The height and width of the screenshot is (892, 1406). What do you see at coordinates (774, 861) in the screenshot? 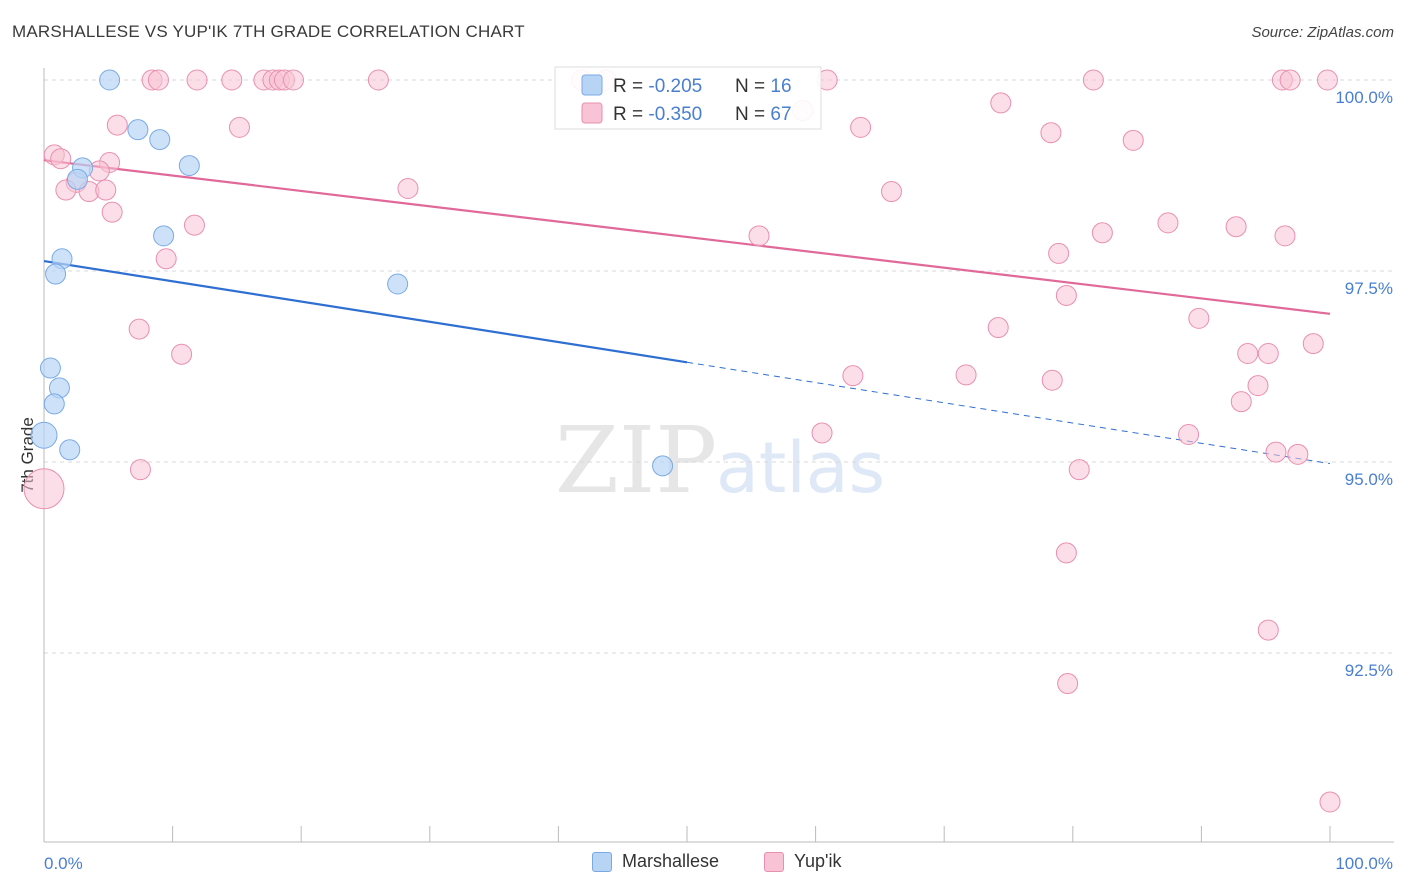
I see `yupik-swatch` at bounding box center [774, 861].